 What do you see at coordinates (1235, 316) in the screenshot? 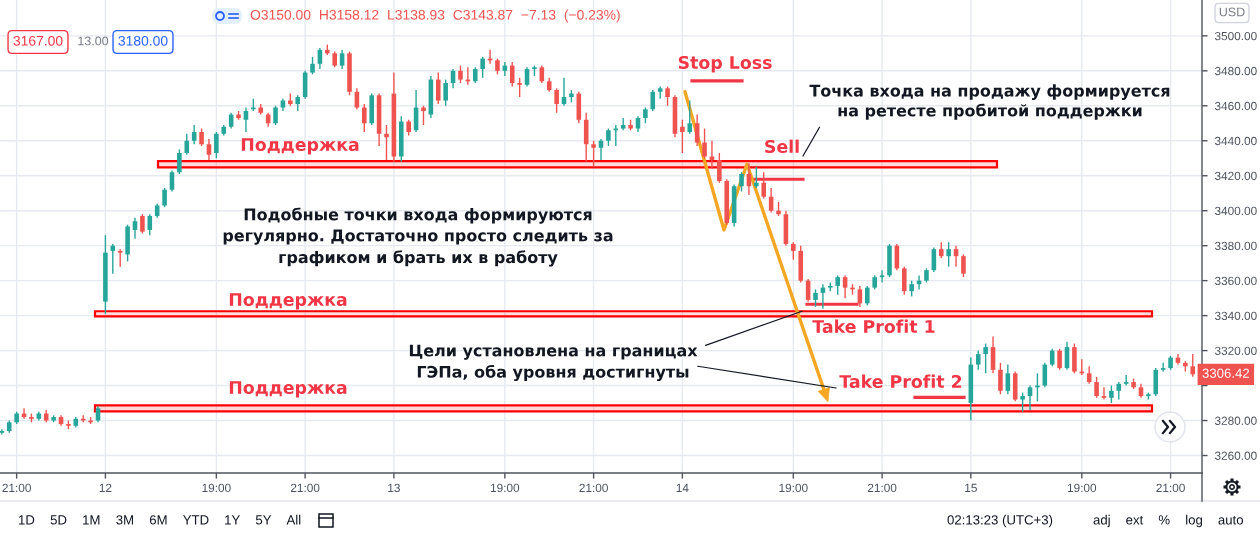
I see `y-tick-label: 3340.00` at bounding box center [1235, 316].